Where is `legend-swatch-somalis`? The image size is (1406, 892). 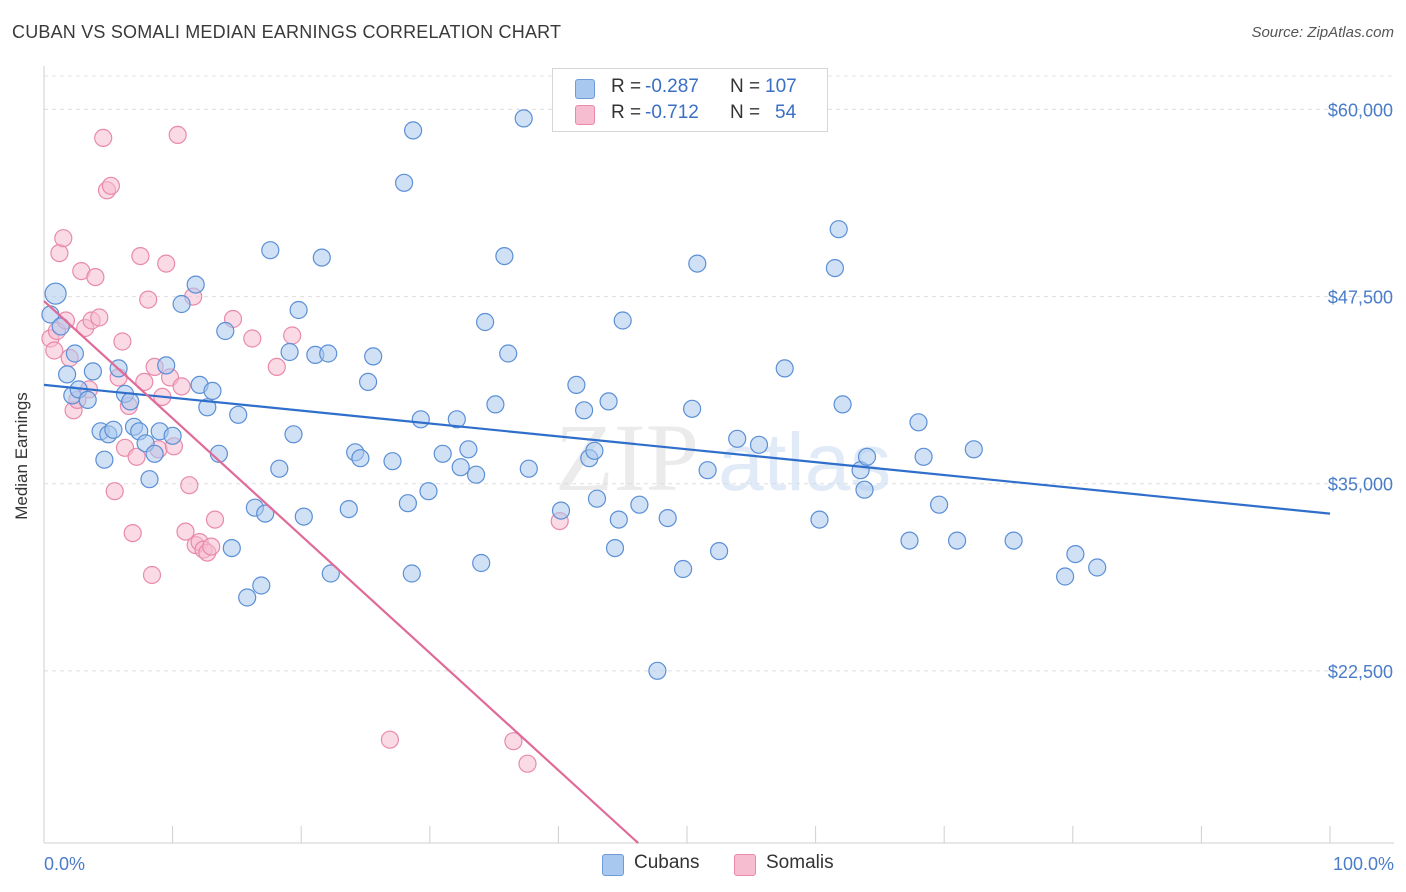 legend-swatch-somalis is located at coordinates (585, 115).